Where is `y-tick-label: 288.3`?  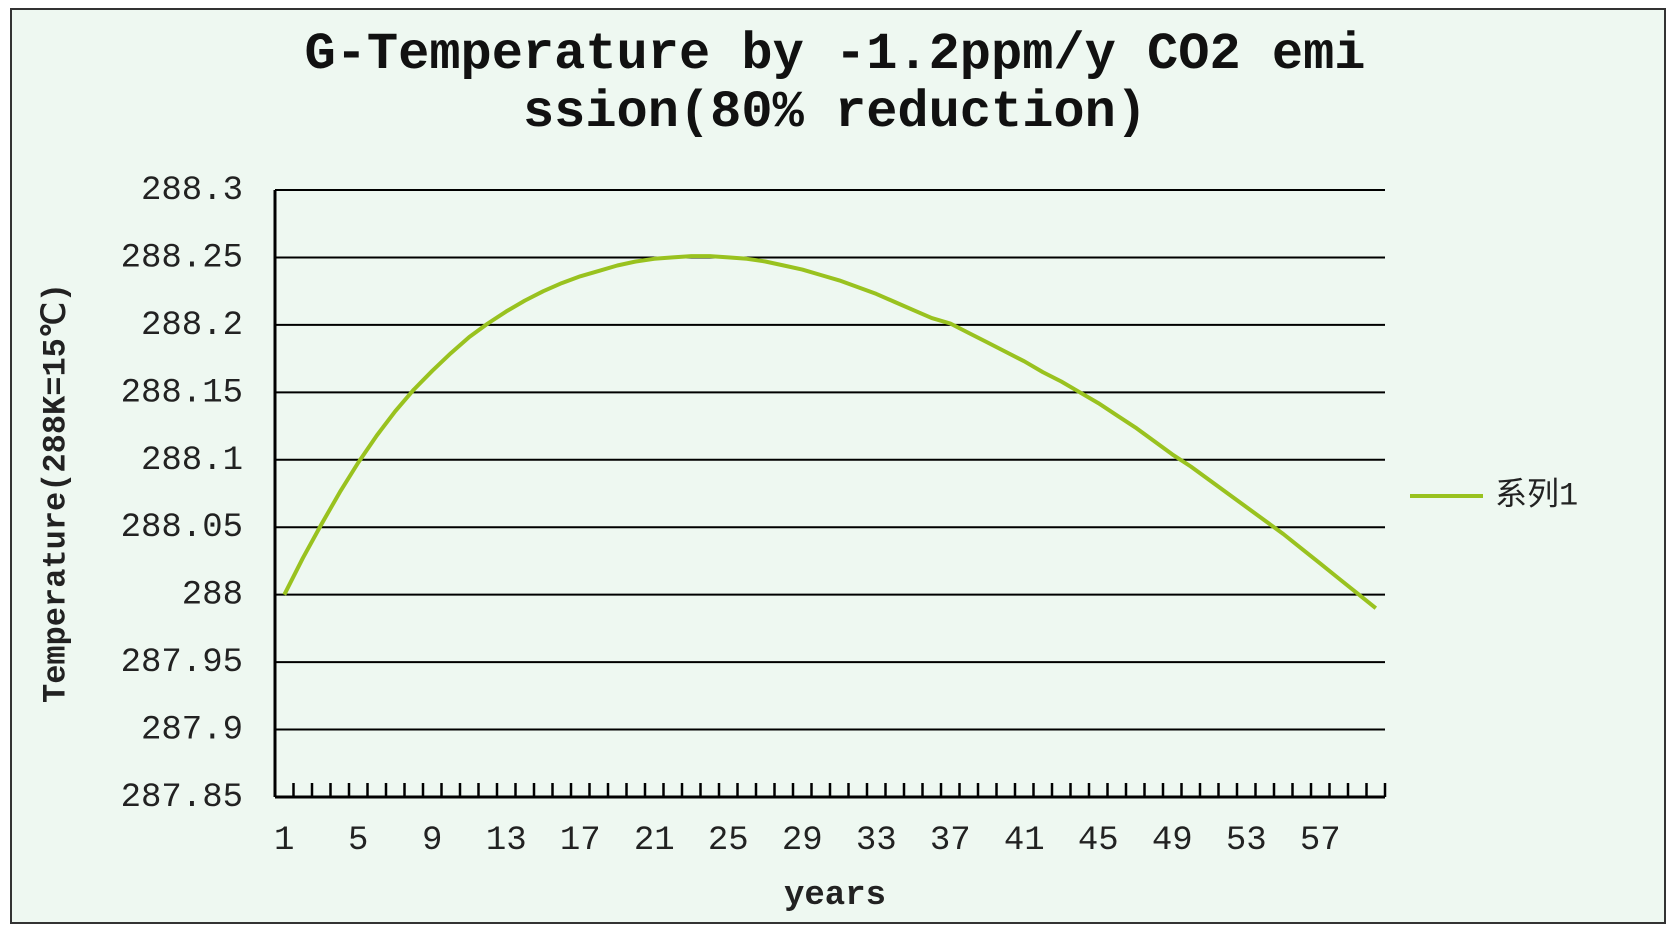 y-tick-label: 288.3 is located at coordinates (192, 191).